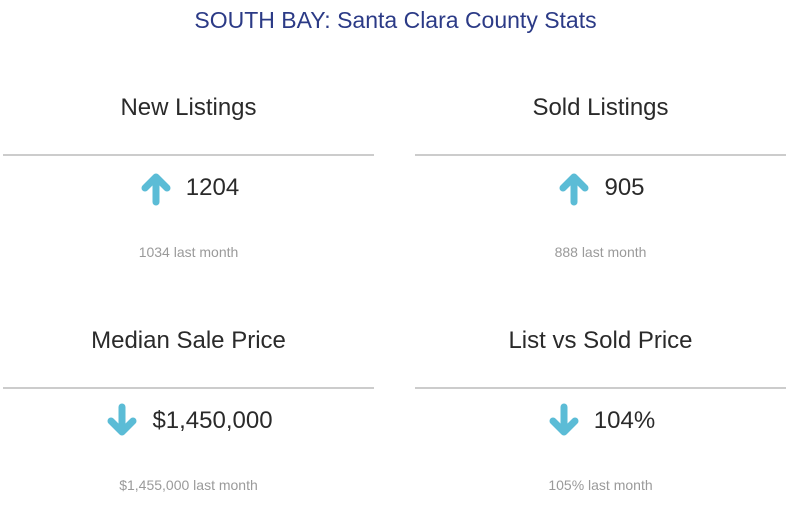 This screenshot has width=791, height=507. I want to click on page-title: SOUTH BAY: Santa Clara County Stats, so click(395, 20).